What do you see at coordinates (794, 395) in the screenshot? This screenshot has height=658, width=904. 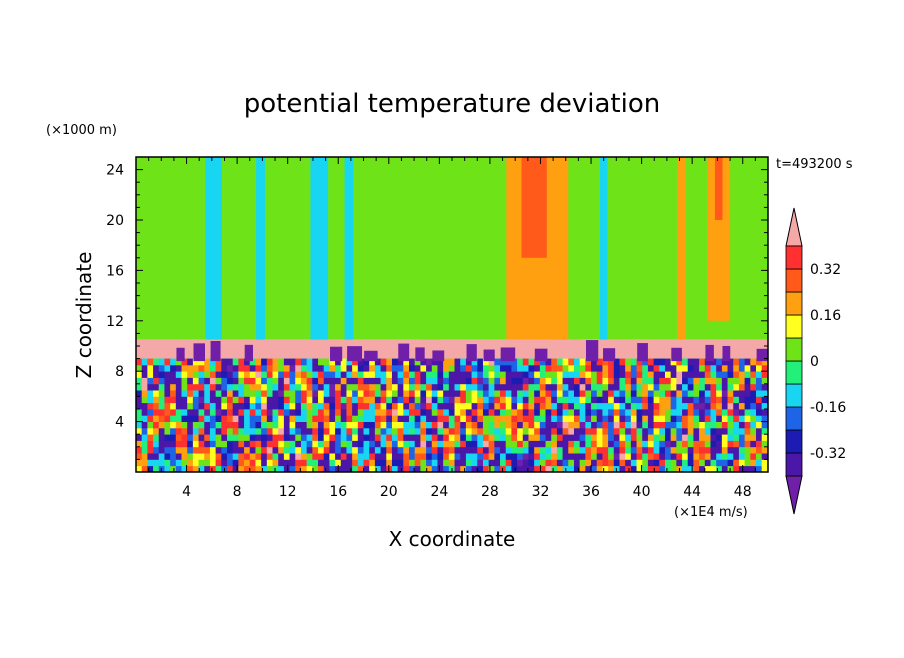 I see `colorbar-box` at bounding box center [794, 395].